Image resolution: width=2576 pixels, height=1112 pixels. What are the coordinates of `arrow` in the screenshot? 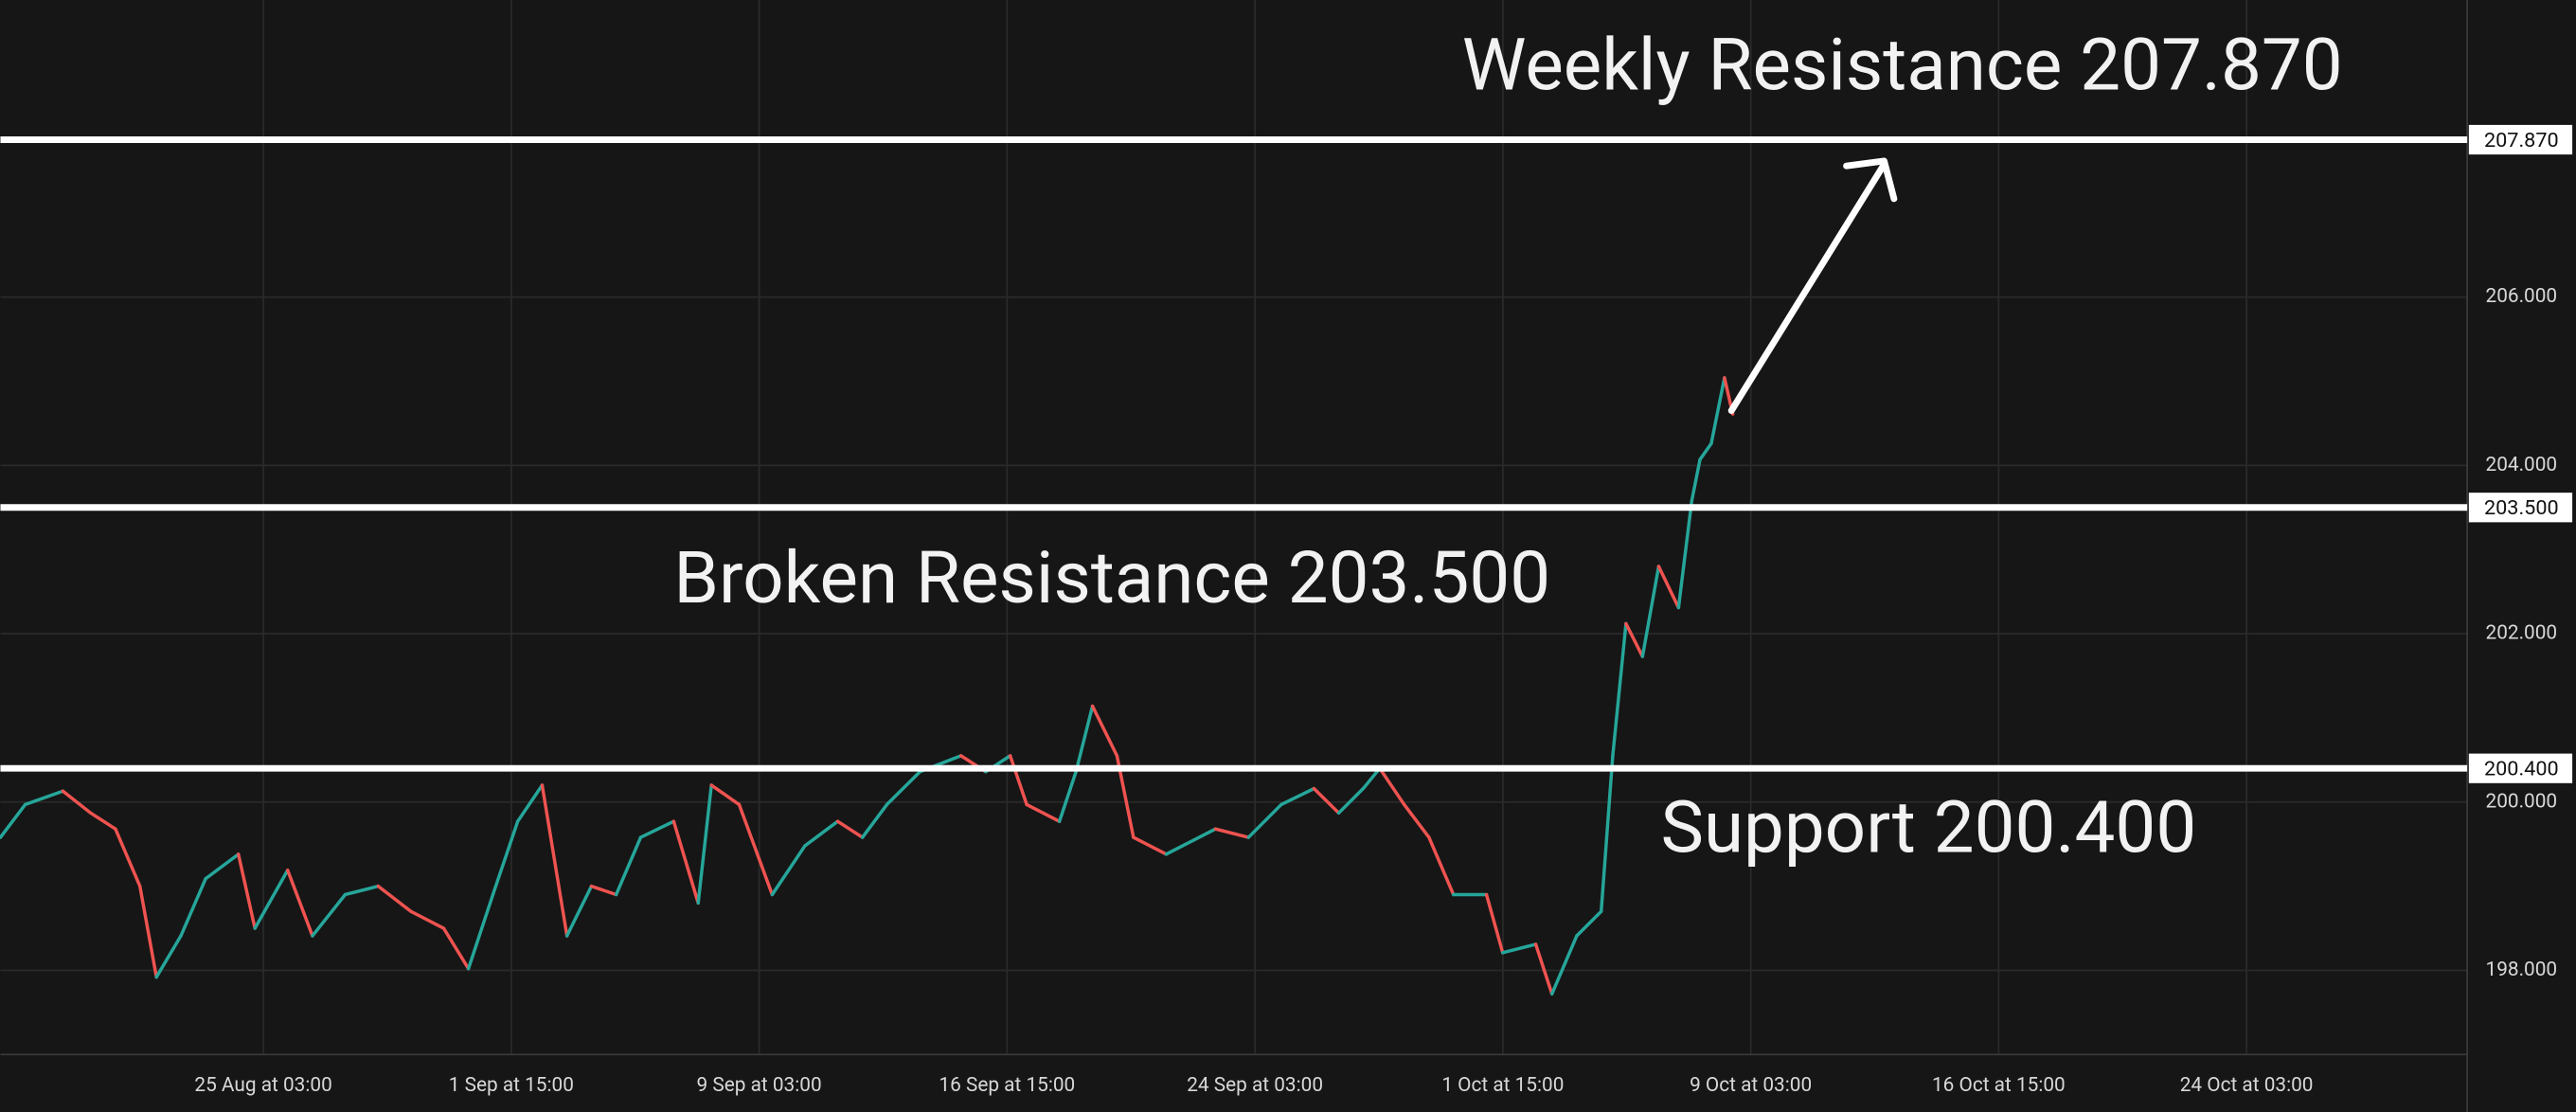 It's located at (1812, 286).